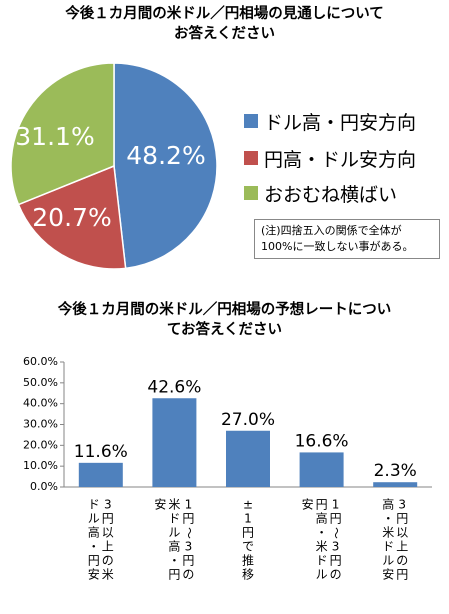 The height and width of the screenshot is (614, 449). I want to click on pie-title-line-1: 今後１カ月間の米ドル／円相場の見通しについて, so click(224, 14).